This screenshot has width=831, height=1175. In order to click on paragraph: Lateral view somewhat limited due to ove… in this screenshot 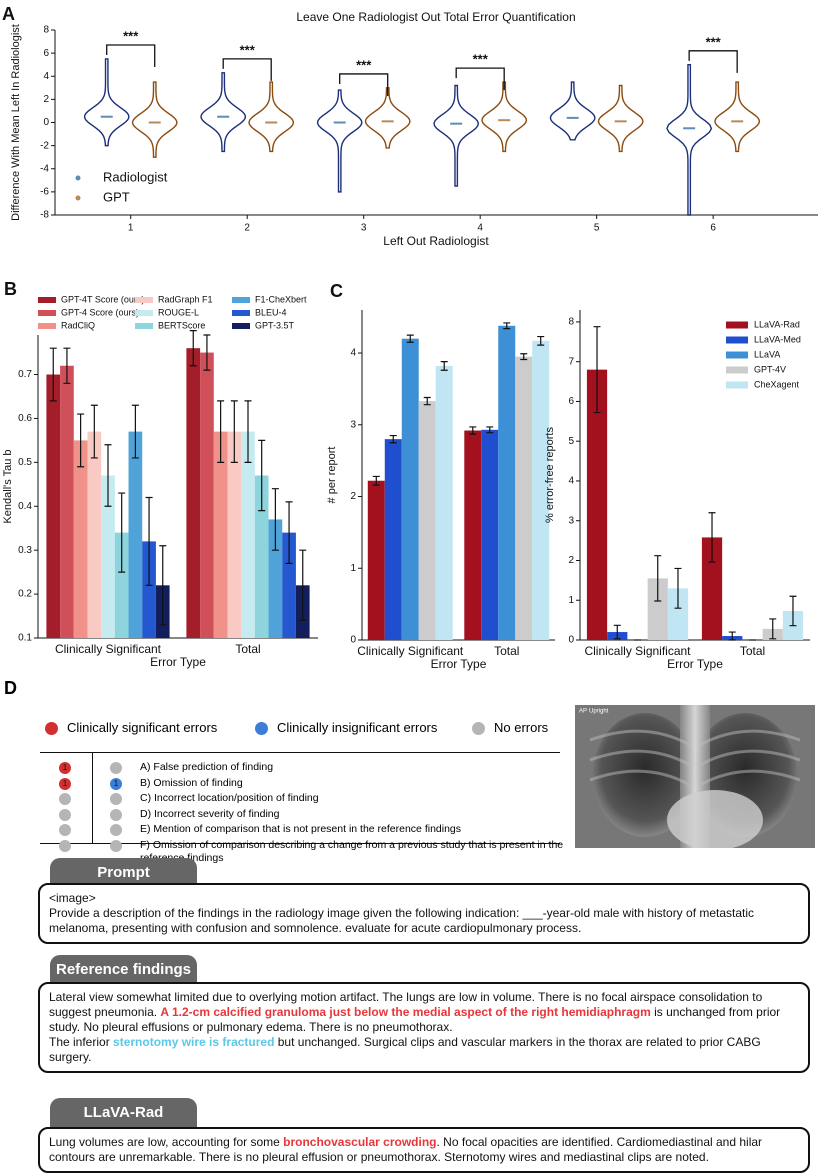, I will do `click(424, 1012)`.